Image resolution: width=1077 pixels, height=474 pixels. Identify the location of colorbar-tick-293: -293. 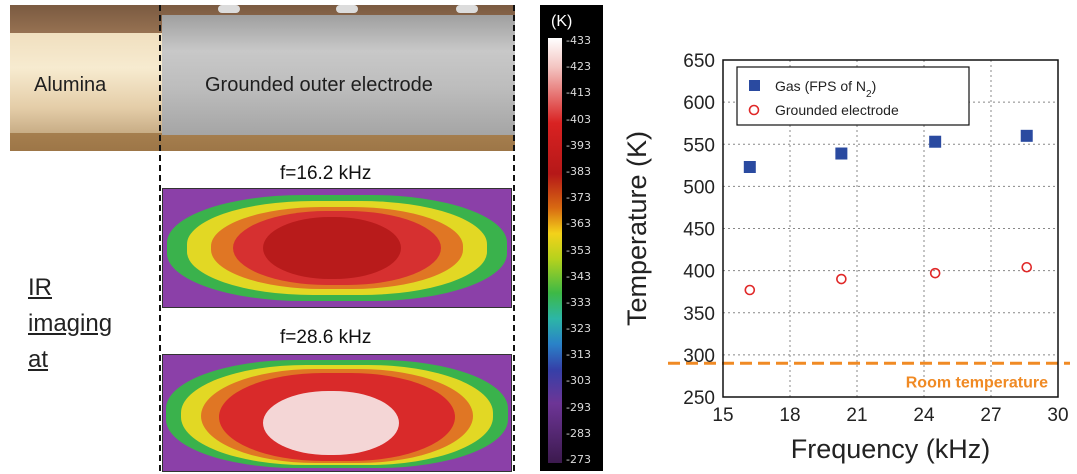
(578, 407).